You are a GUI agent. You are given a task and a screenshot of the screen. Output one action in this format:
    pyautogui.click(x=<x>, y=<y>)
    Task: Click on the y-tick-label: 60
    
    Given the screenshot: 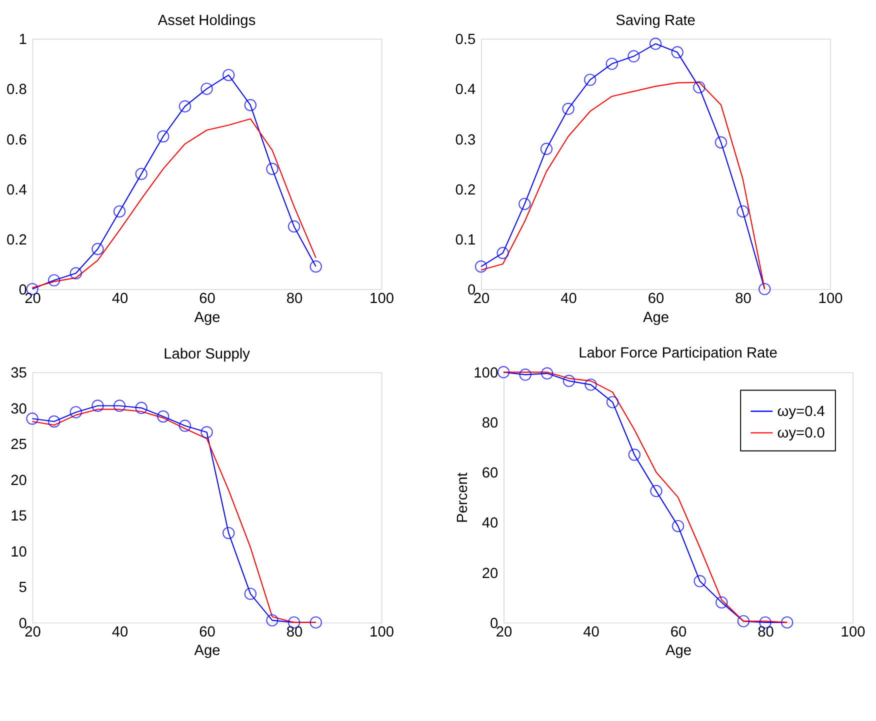 What is the action you would take?
    pyautogui.click(x=490, y=474)
    